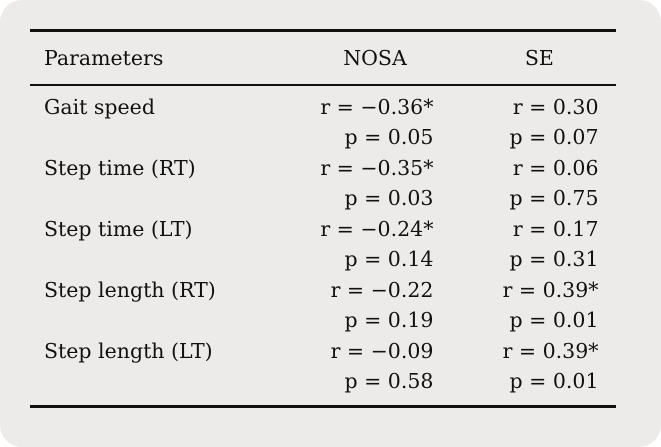  Describe the element at coordinates (377, 167) in the screenshot. I see `nosa-r-value: r = −0.35*` at that location.